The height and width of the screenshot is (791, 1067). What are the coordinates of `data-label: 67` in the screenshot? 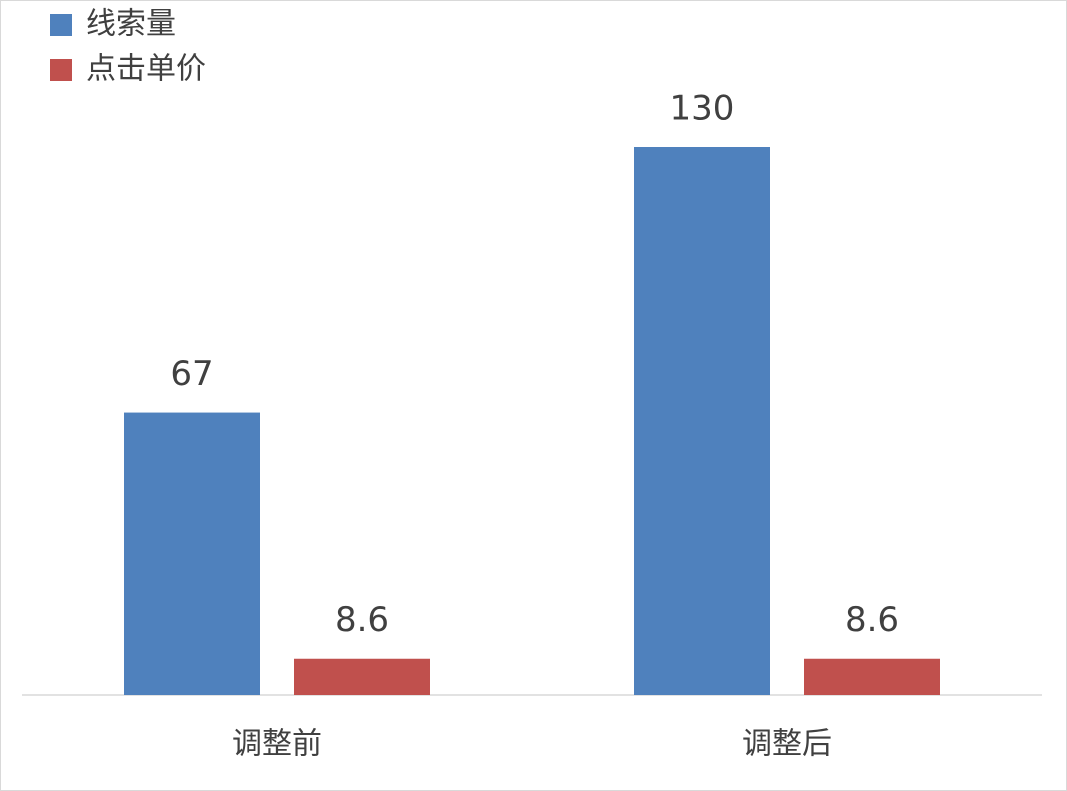 It's located at (191, 374).